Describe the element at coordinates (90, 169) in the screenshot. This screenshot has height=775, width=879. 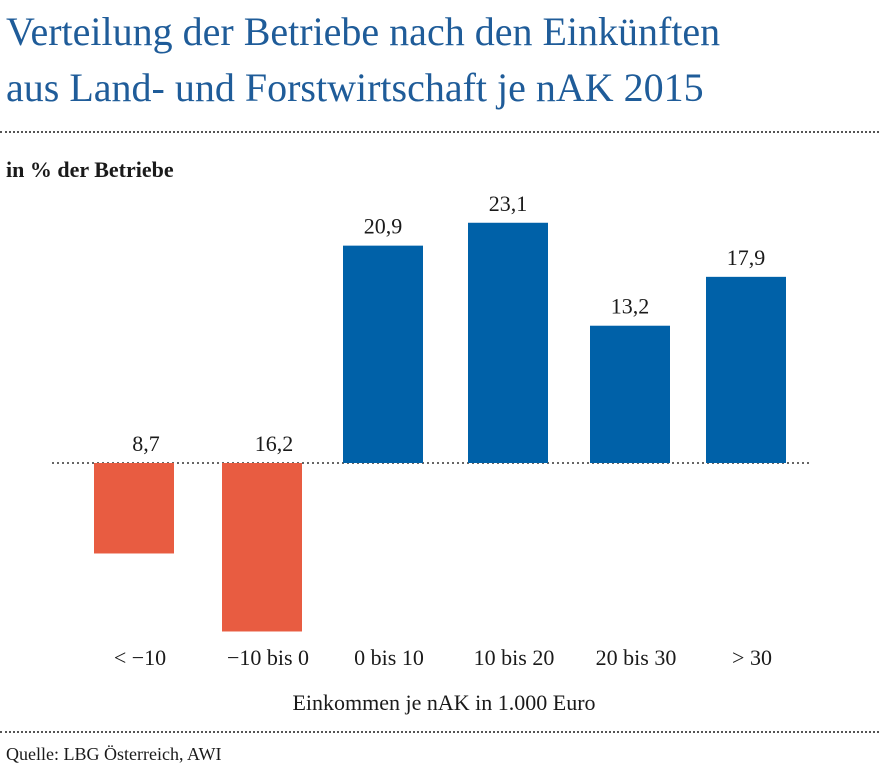
I see `y-axis-unit-label: in % der Betriebe` at that location.